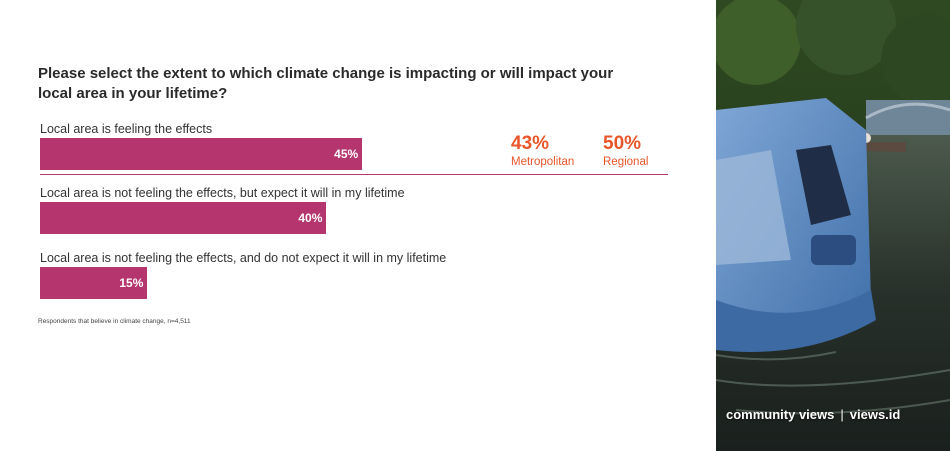 The image size is (950, 451). What do you see at coordinates (346, 154) in the screenshot?
I see `bar-value-1: 45%` at bounding box center [346, 154].